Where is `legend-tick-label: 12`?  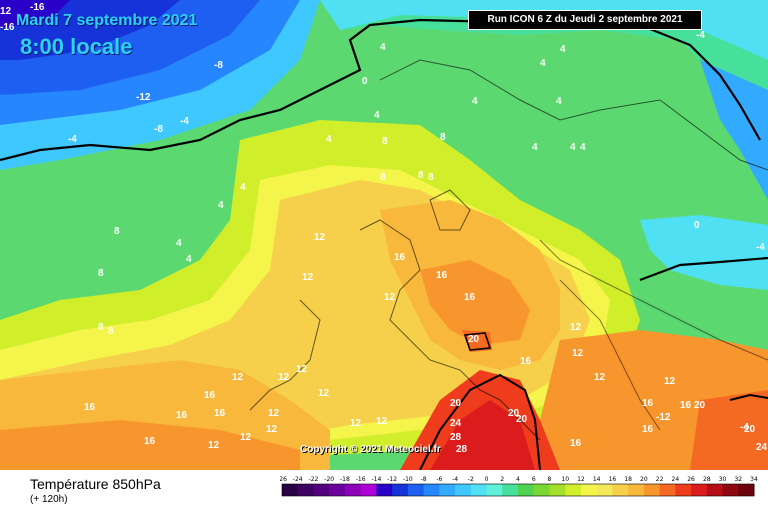 legend-tick-label: 12 is located at coordinates (581, 479).